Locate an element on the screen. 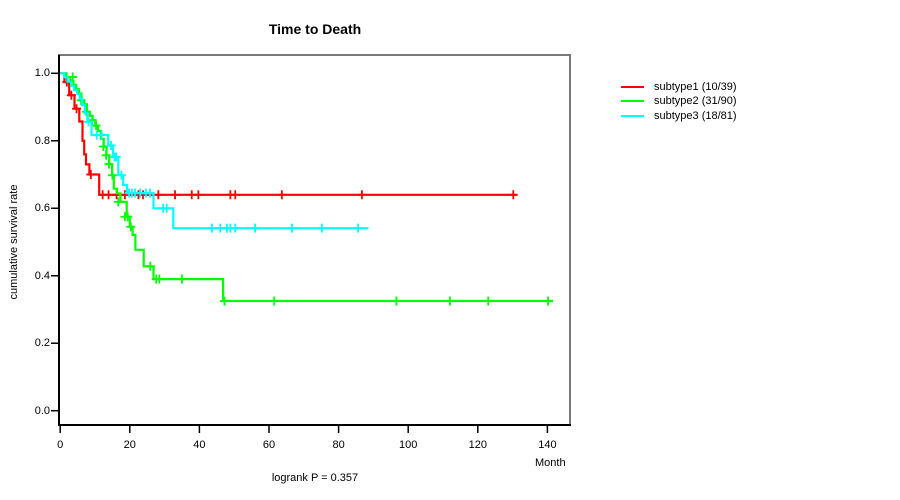 The height and width of the screenshot is (500, 900). chart-title: Time to Death is located at coordinates (315, 29).